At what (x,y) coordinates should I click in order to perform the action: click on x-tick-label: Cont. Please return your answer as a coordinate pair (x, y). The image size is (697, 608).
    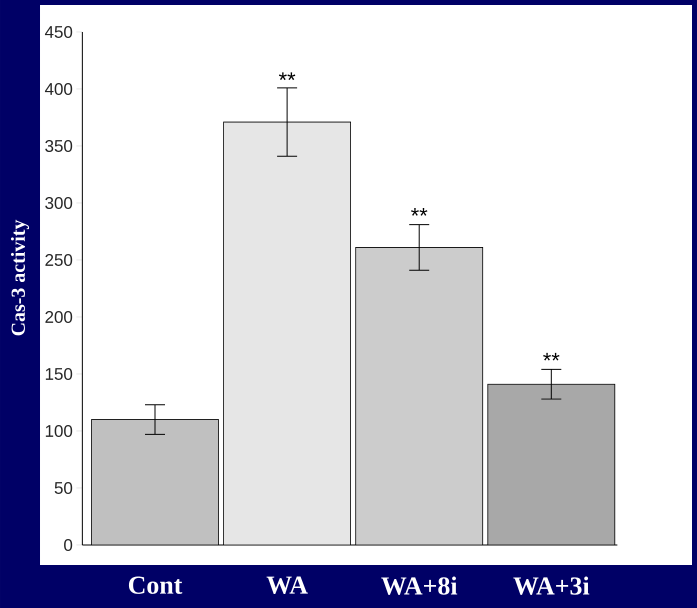
    Looking at the image, I should click on (155, 585).